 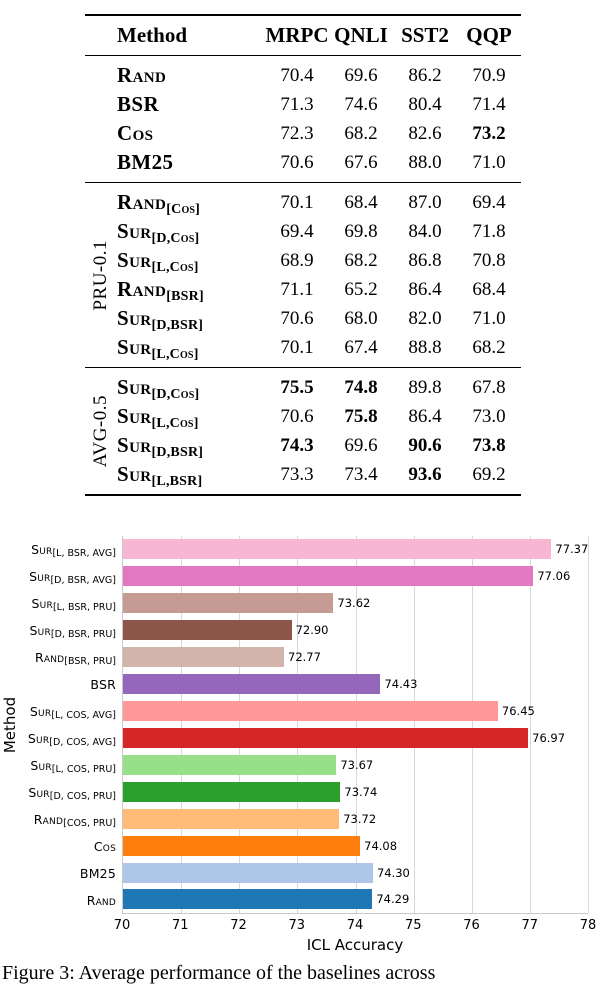 I want to click on table-cell: 74.3, so click(x=297, y=445).